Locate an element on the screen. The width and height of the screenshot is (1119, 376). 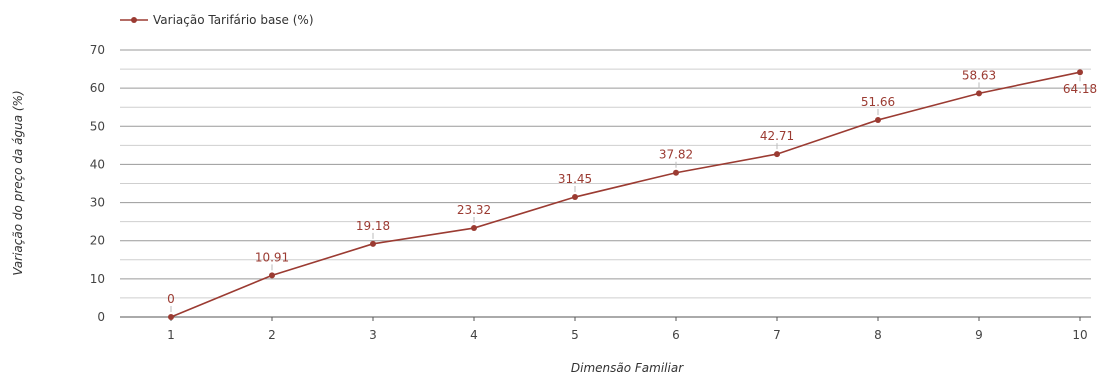
y-tick-label: 30 is located at coordinates (97, 203).